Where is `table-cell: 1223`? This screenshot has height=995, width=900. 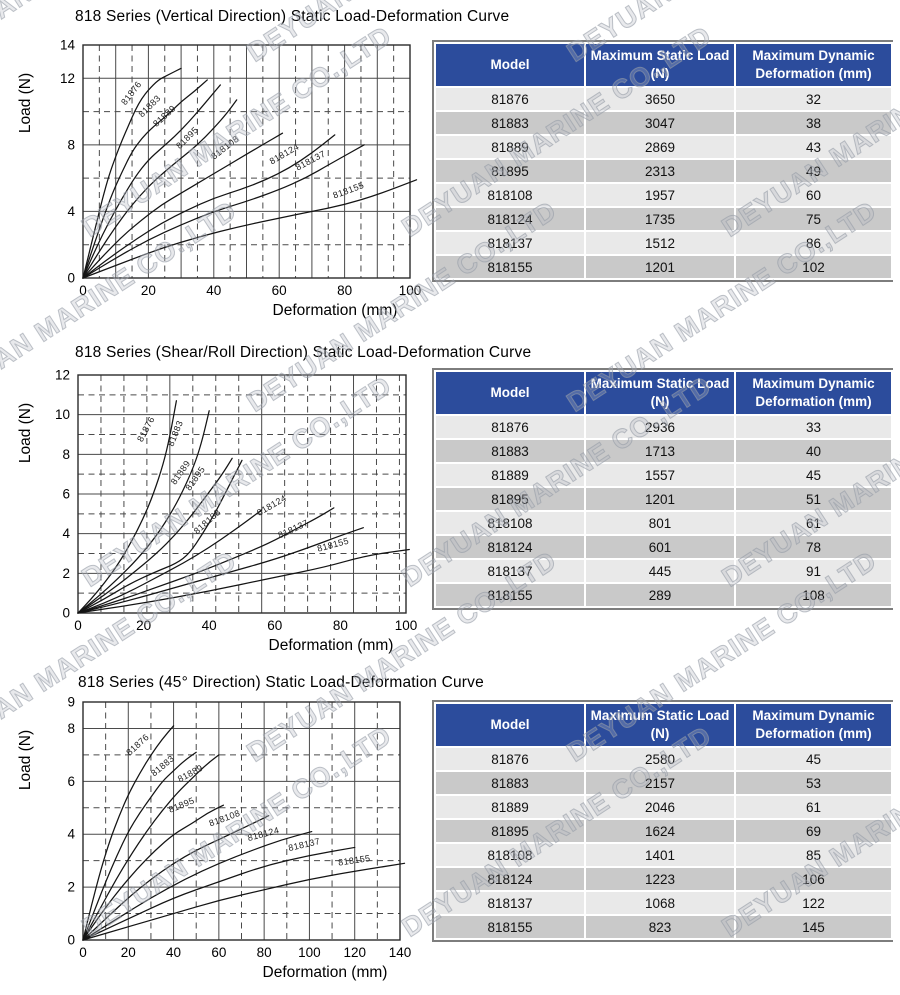
table-cell: 1223 is located at coordinates (660, 879).